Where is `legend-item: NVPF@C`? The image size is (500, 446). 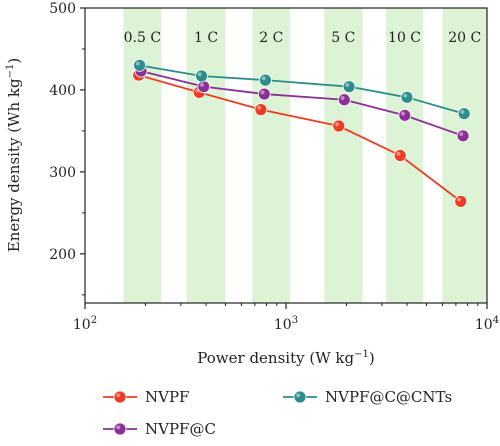 legend-item: NVPF@C is located at coordinates (159, 429).